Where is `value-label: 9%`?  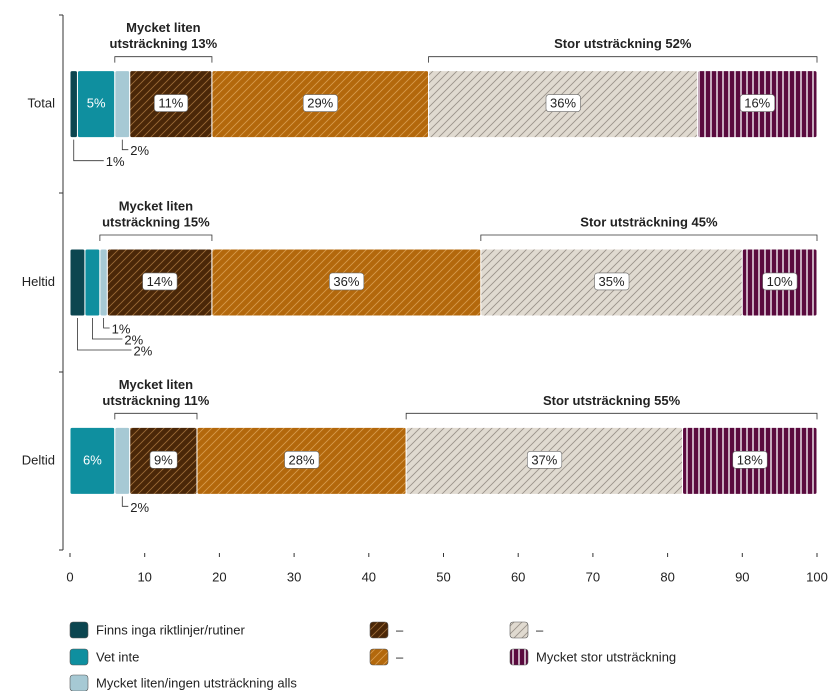 value-label: 9% is located at coordinates (163, 459).